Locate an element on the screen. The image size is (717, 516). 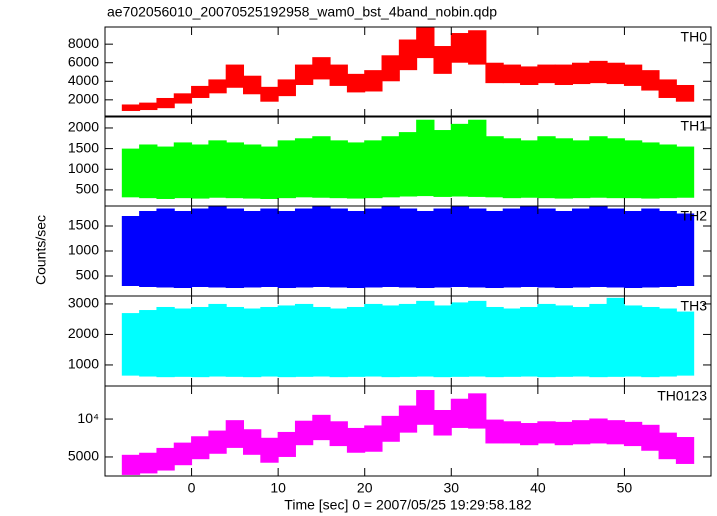
y-tick-label: 6000 is located at coordinates (83, 61).